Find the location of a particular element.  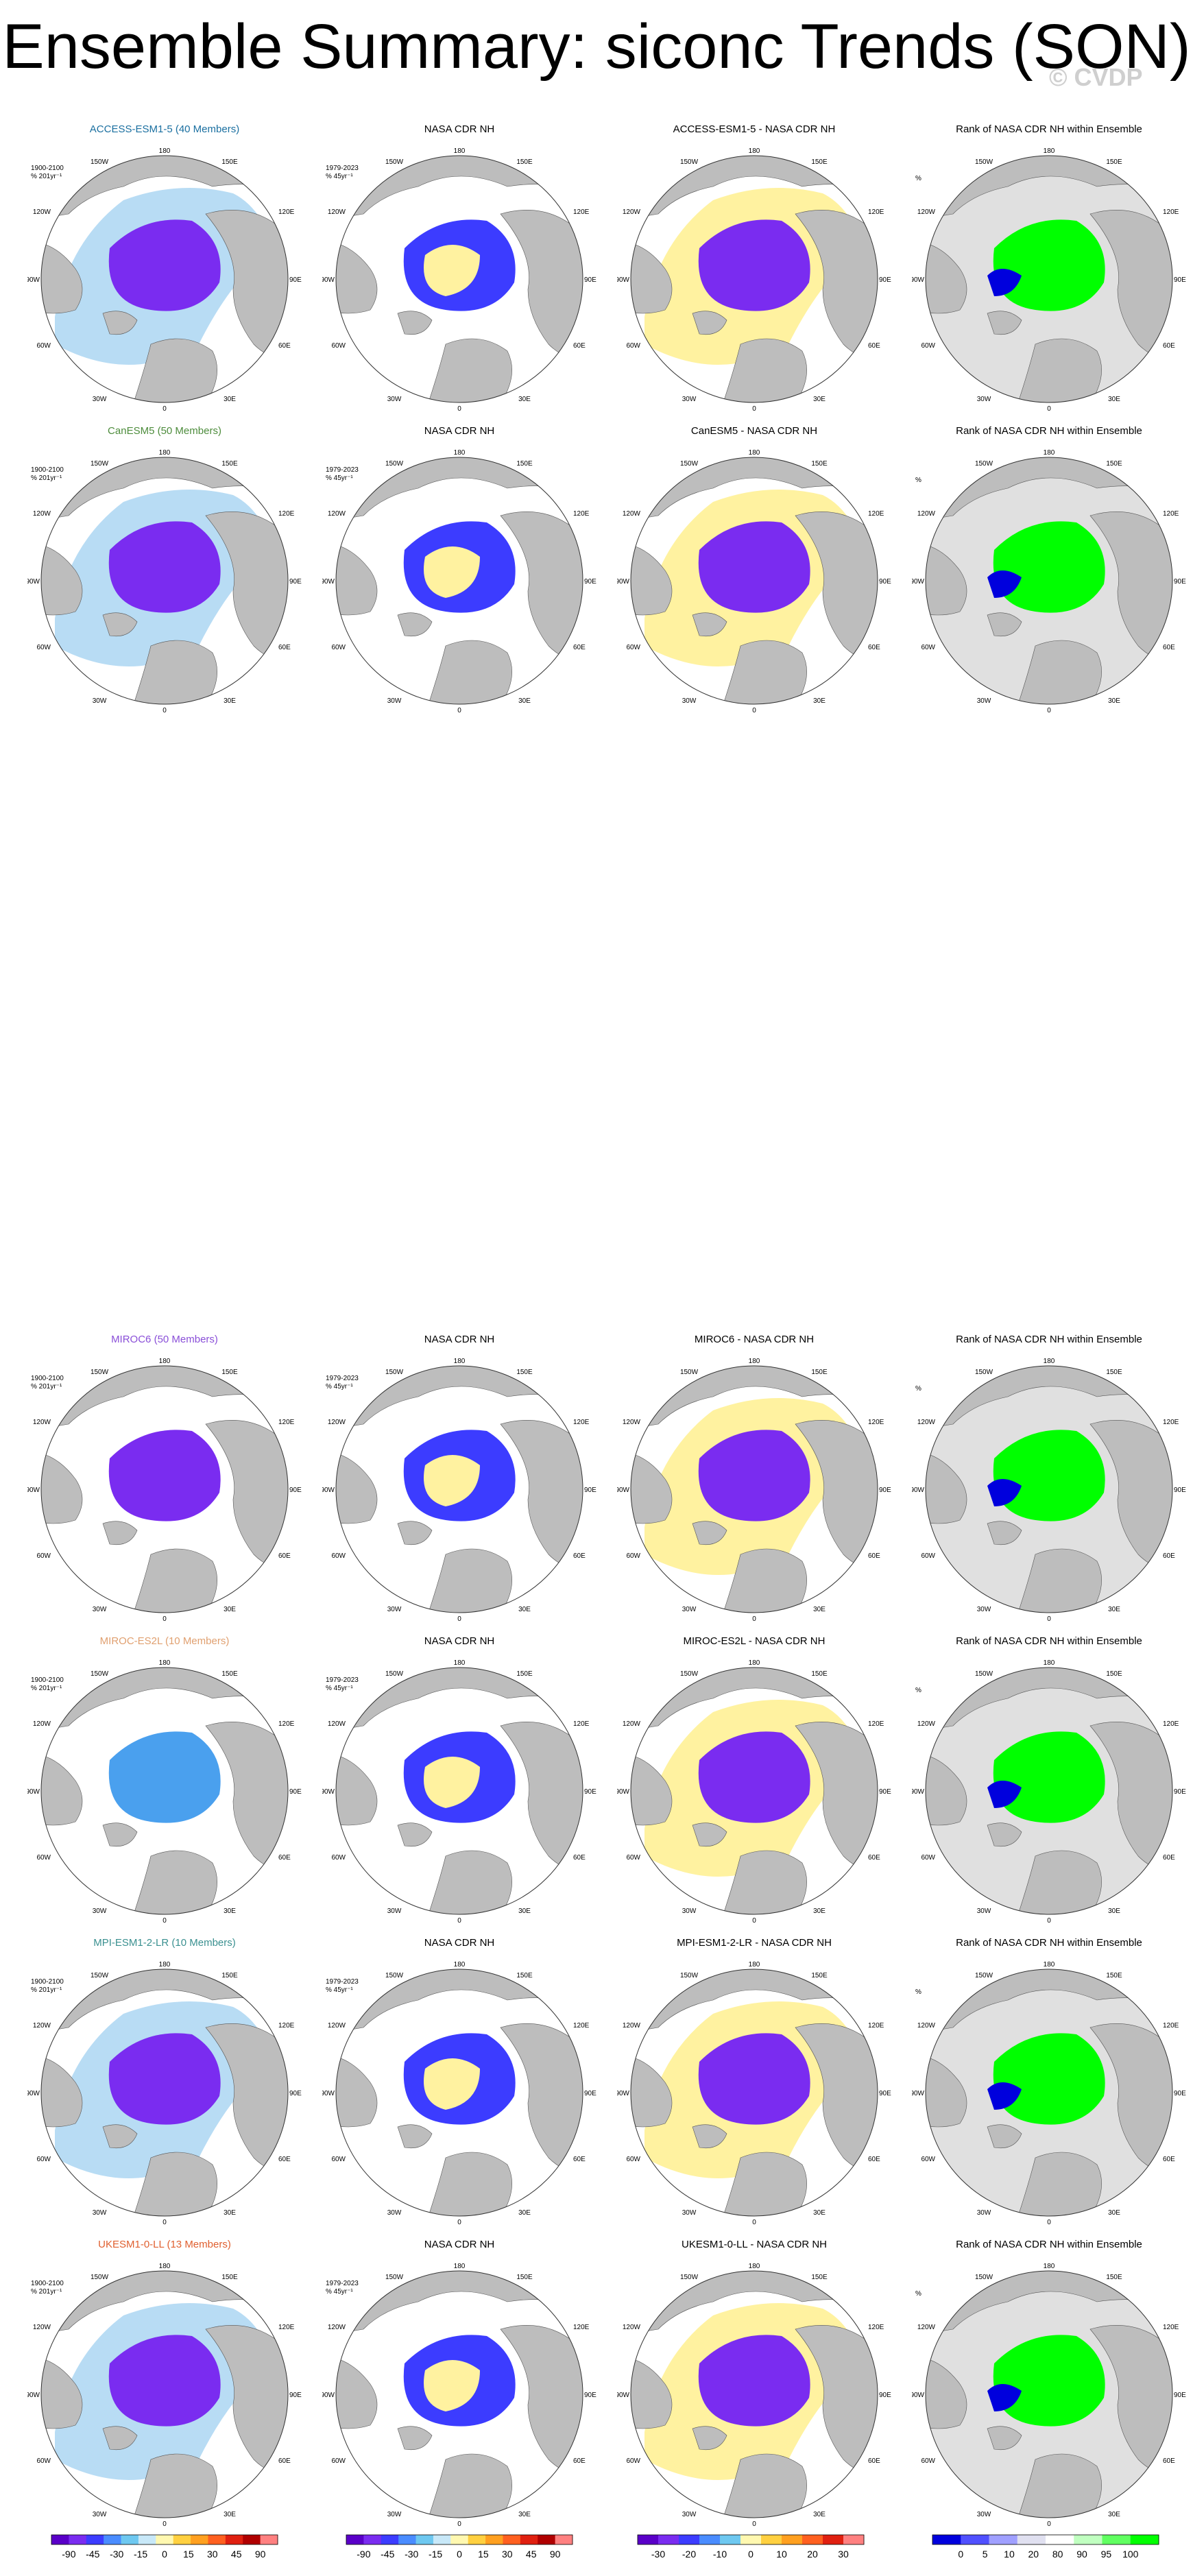

trend-units: % 45yr⁻¹ is located at coordinates (339, 1689).